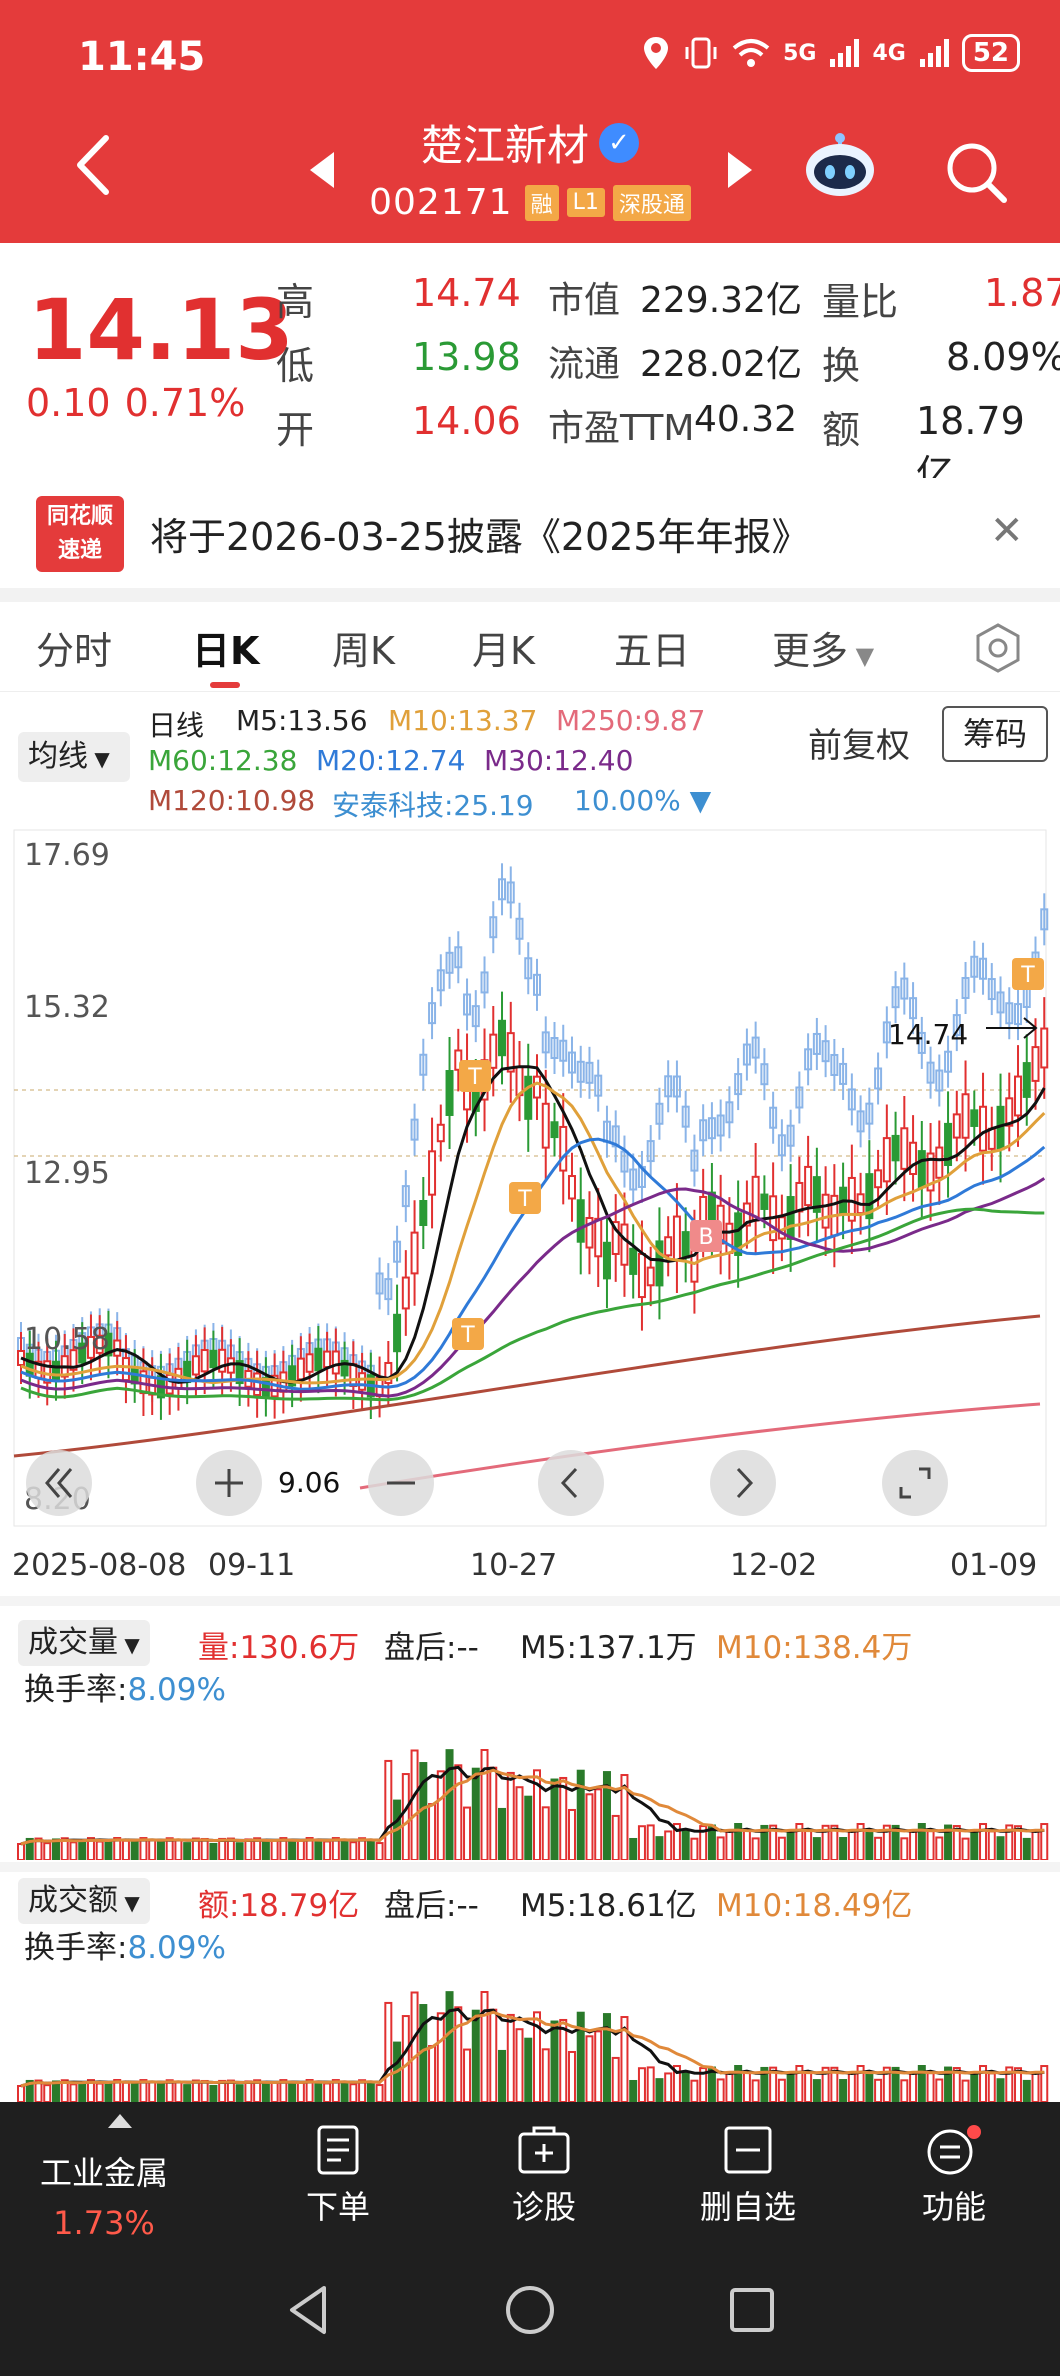 This screenshot has height=2376, width=1060. I want to click on system-recents-icon, so click(752, 2310).